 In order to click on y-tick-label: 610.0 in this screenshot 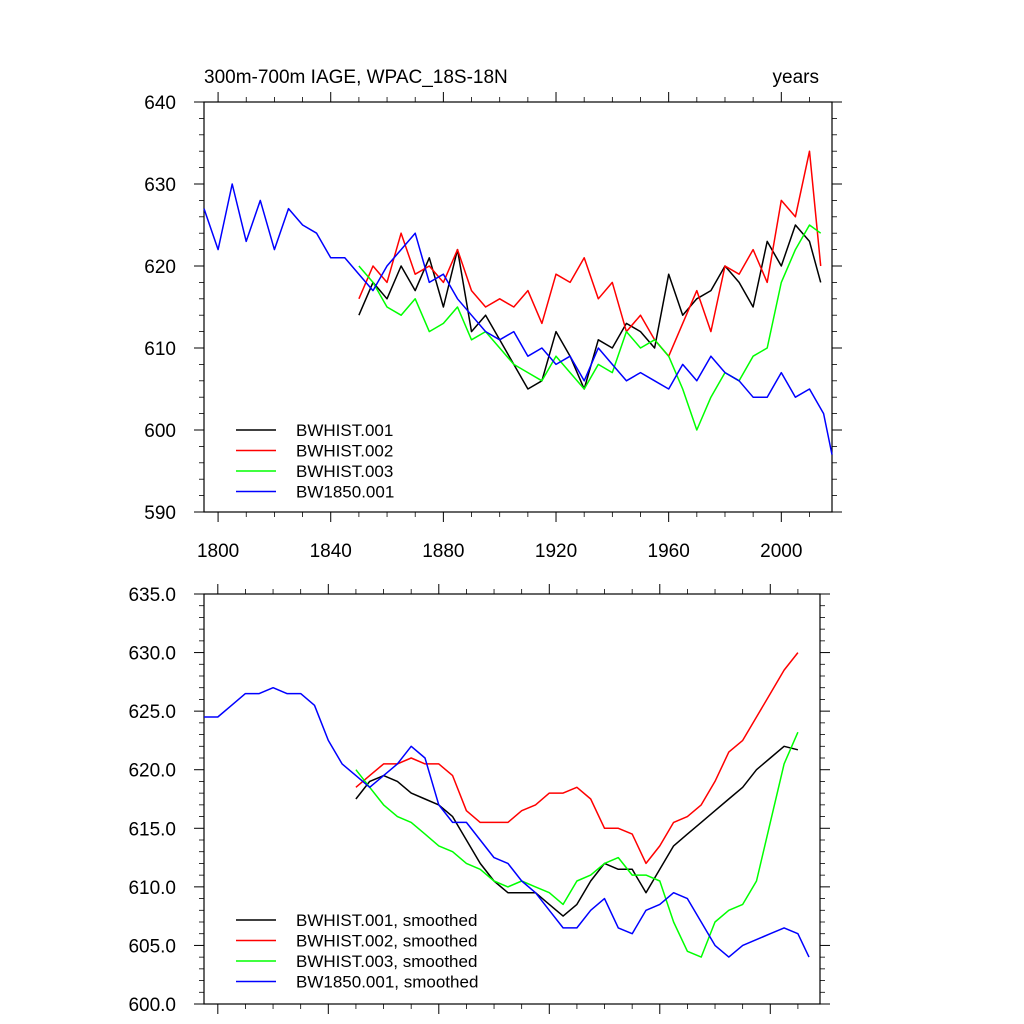, I will do `click(152, 888)`.